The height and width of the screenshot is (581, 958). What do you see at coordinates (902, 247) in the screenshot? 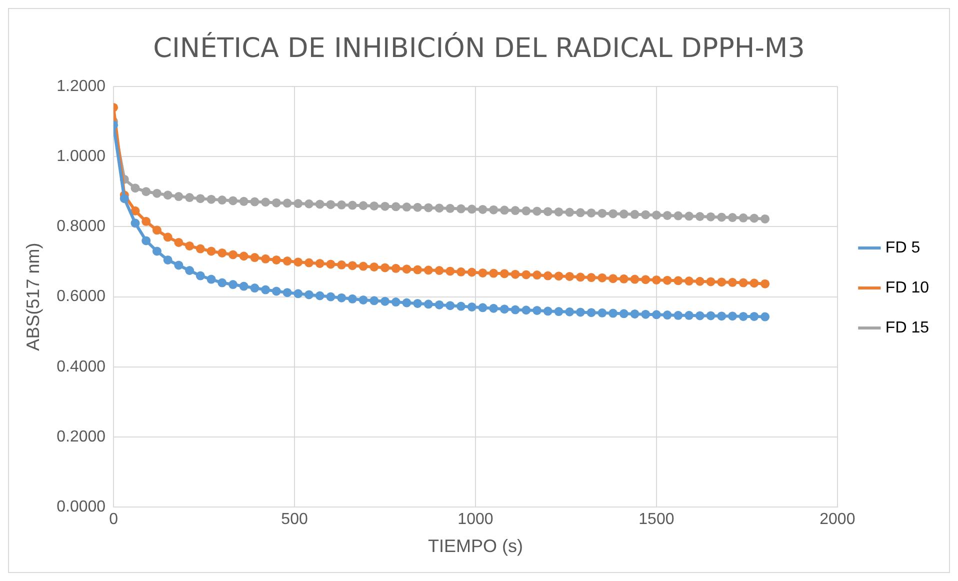
I see `legend-label: FD 5` at bounding box center [902, 247].